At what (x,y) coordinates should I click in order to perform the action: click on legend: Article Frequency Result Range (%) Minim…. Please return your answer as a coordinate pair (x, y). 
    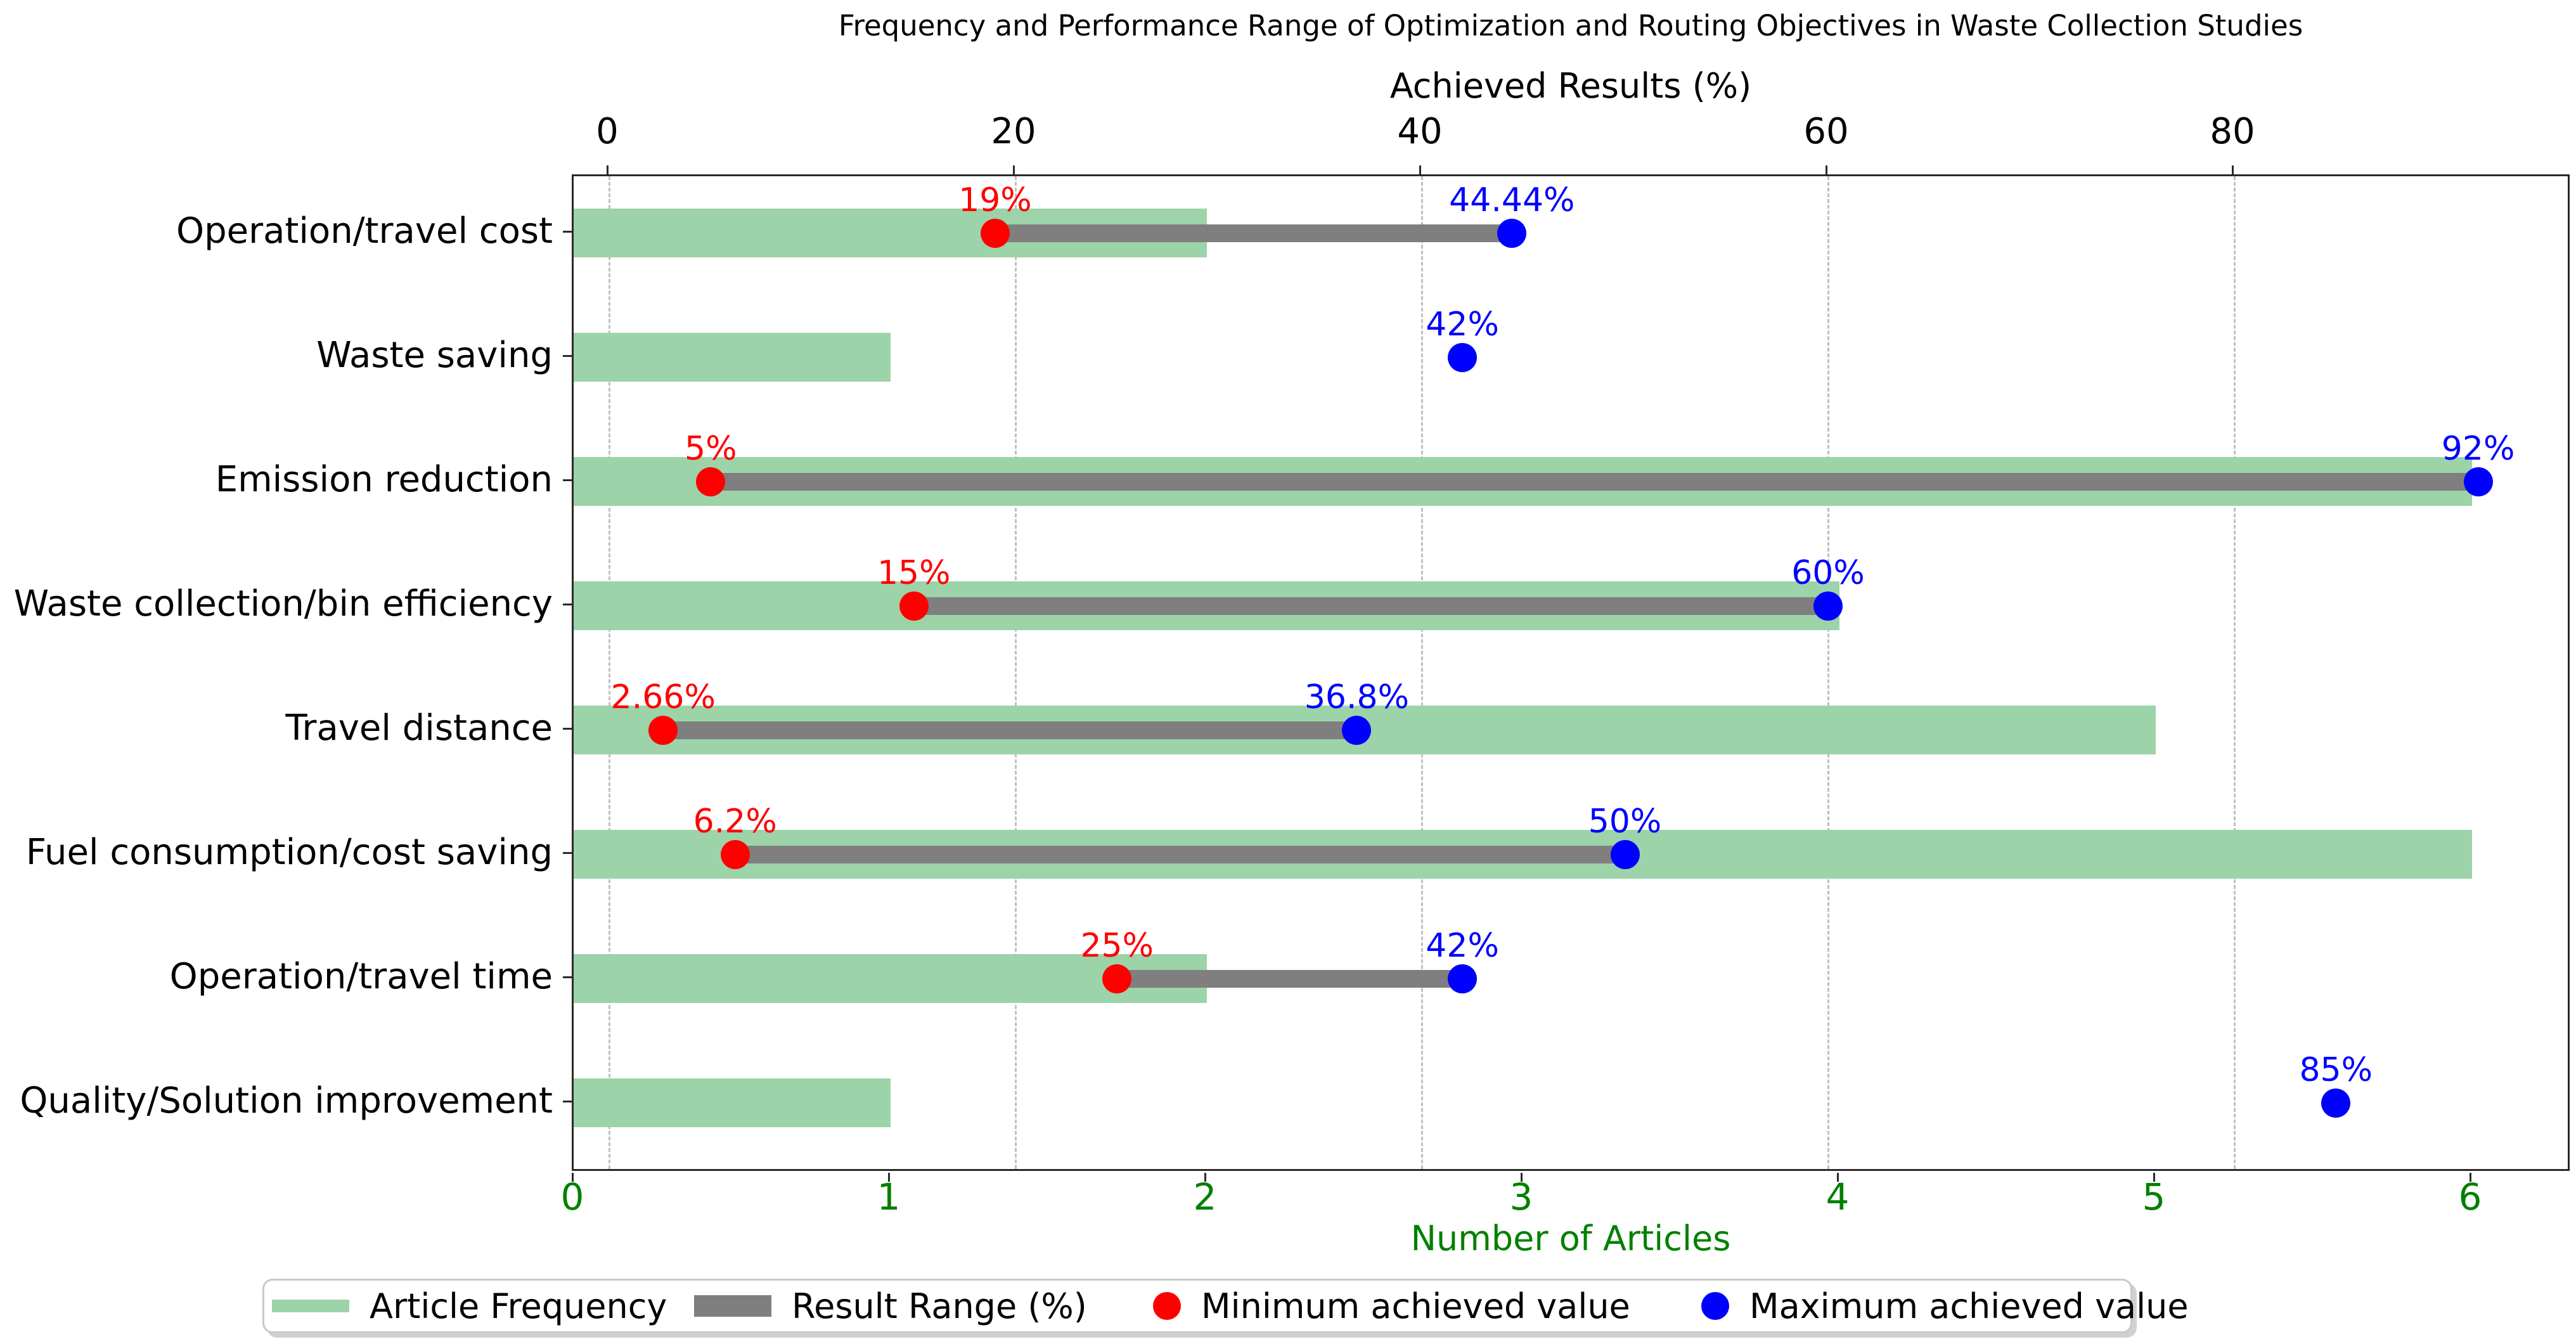
    Looking at the image, I should click on (1225, 1306).